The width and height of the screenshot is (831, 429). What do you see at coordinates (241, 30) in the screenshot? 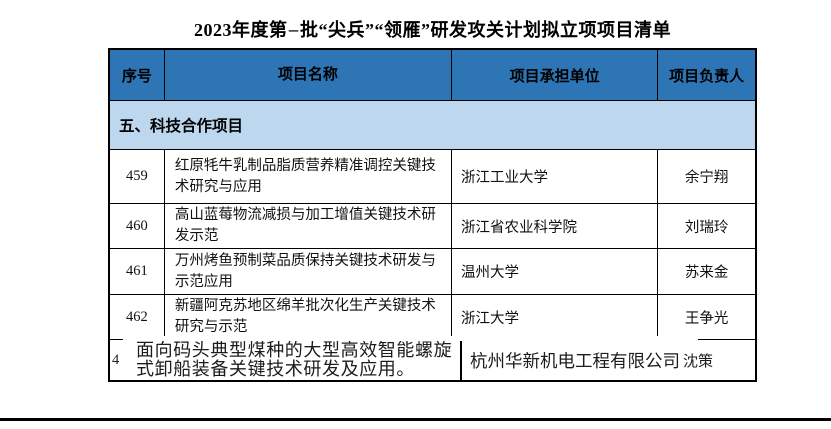
I see `title-prefix: 2023年度第` at bounding box center [241, 30].